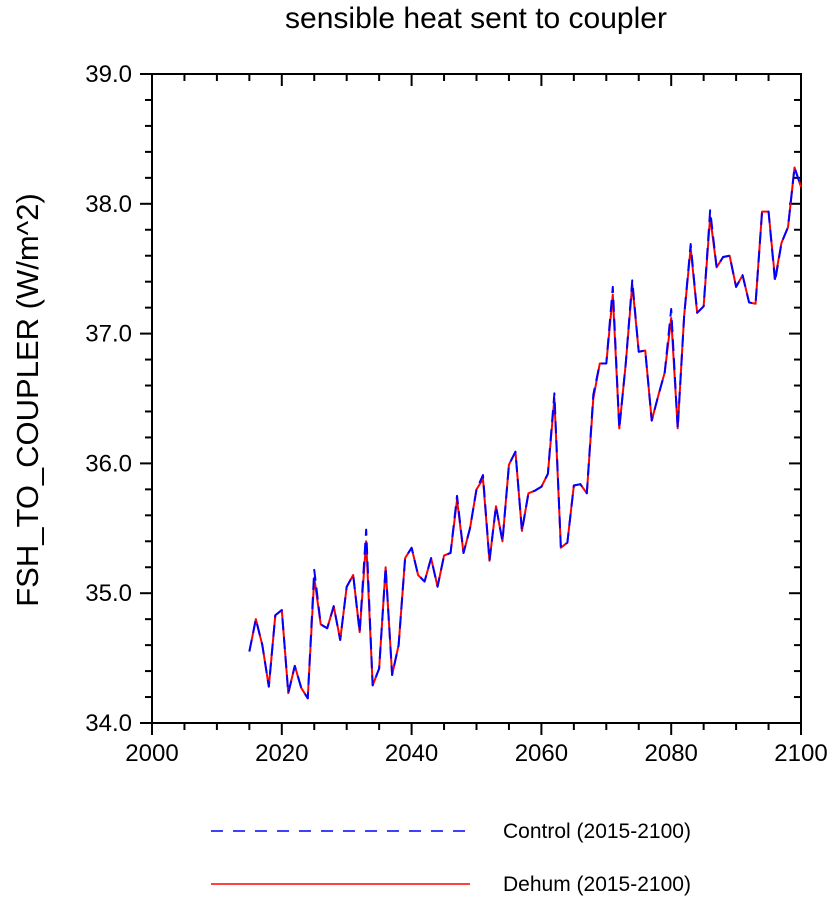  I want to click on legend: Control (2015-2100) Dehum (2015-2100), so click(451, 858).